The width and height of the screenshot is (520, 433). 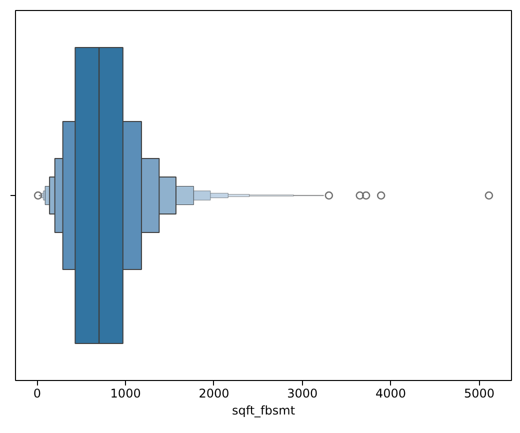 What do you see at coordinates (391, 393) in the screenshot?
I see `x-tick-label: 4000` at bounding box center [391, 393].